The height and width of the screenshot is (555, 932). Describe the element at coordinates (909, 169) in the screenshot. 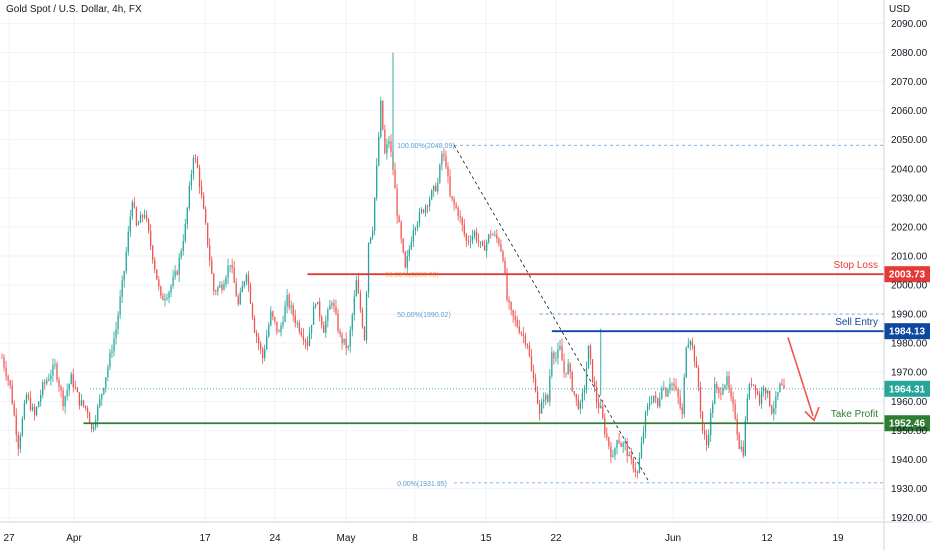

I see `y-tick-label: 2040.00` at that location.